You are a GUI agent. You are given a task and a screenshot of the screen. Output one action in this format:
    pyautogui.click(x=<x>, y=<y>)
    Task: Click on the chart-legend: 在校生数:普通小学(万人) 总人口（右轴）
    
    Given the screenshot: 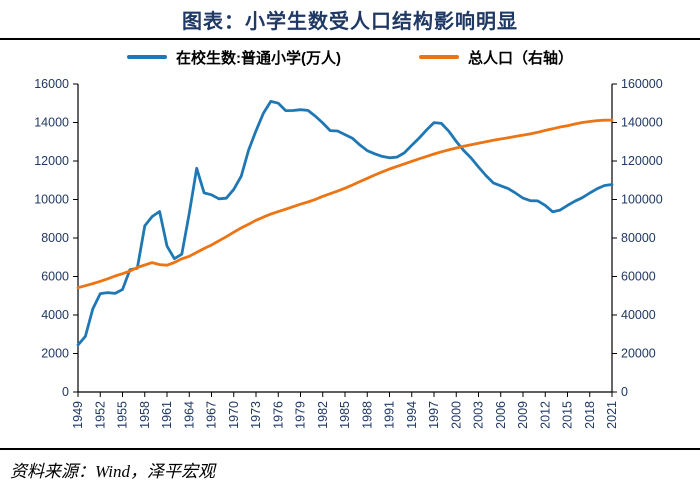 What is the action you would take?
    pyautogui.click(x=350, y=57)
    